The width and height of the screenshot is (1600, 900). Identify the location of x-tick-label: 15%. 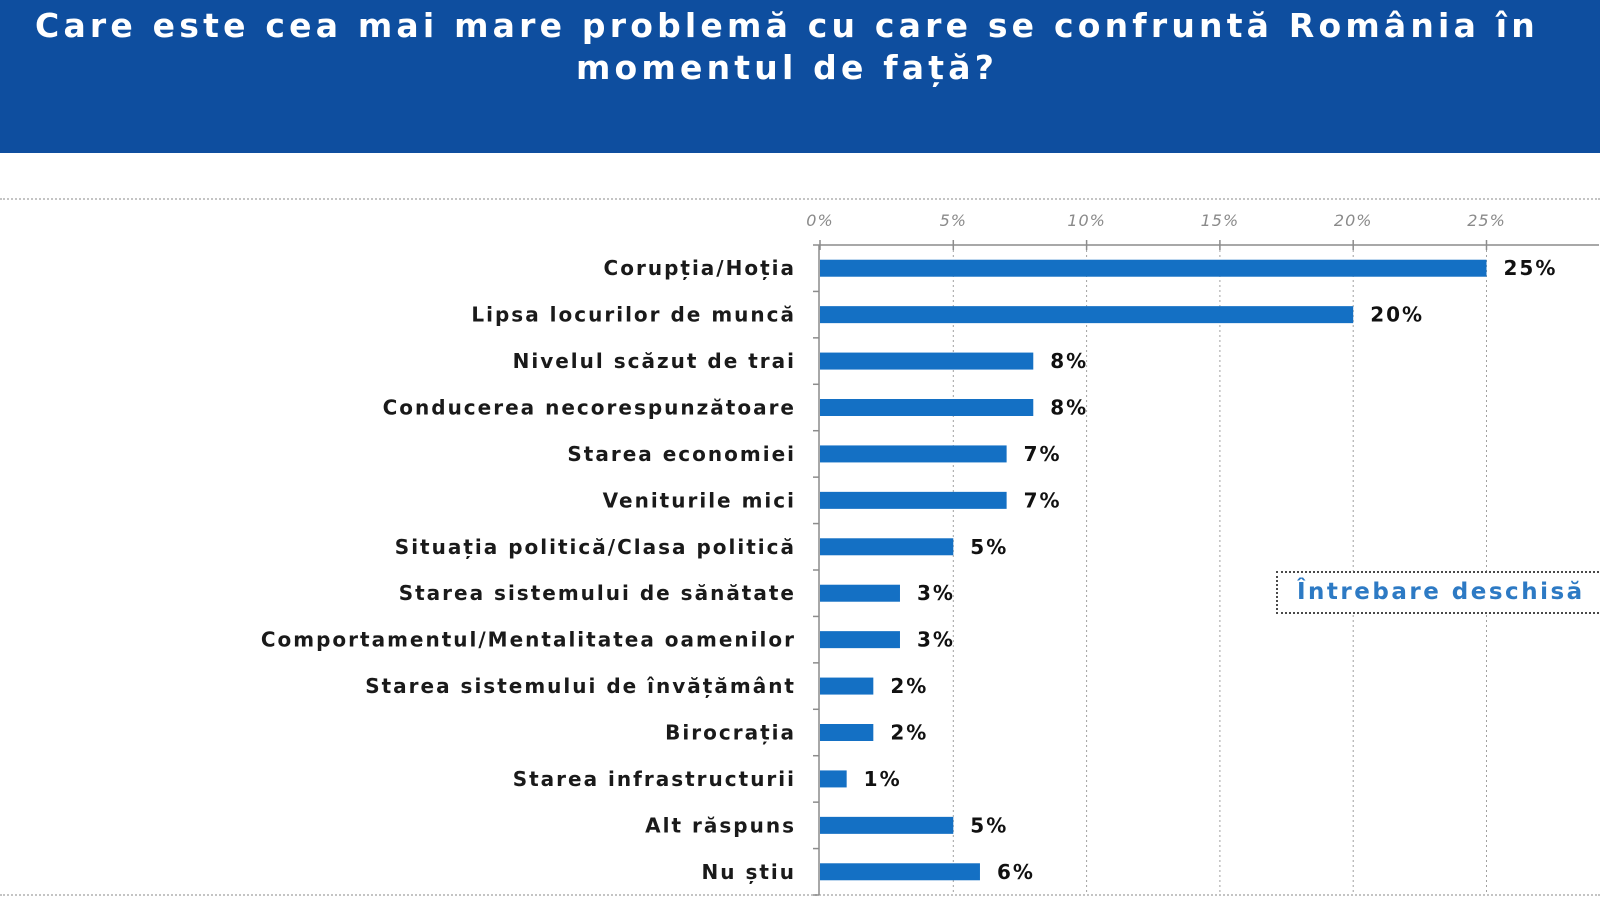
(1220, 220).